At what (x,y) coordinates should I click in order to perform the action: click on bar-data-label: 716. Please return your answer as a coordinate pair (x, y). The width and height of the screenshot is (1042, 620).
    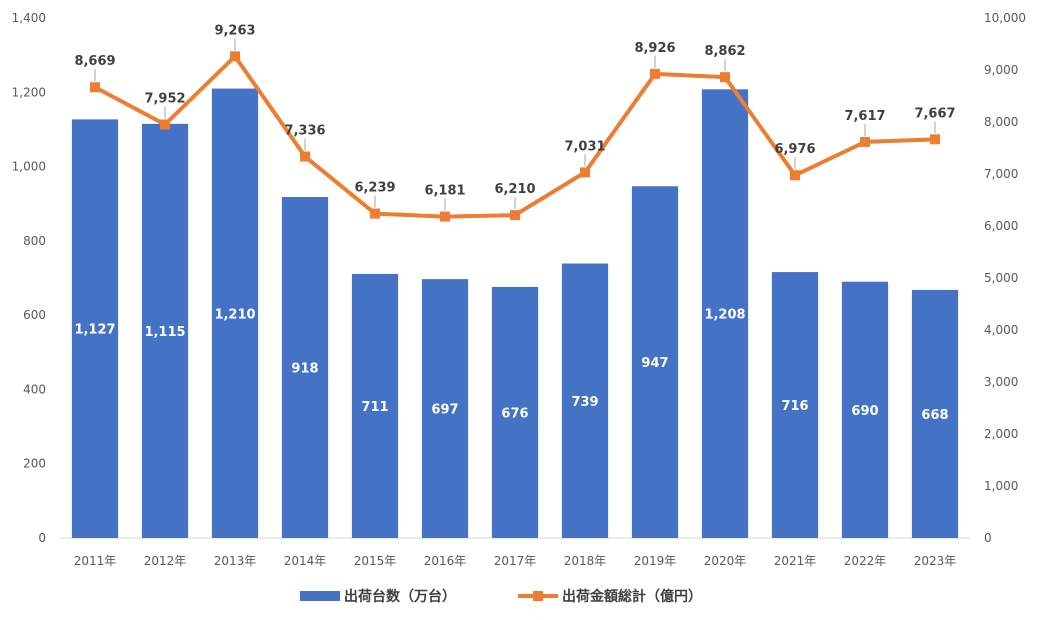
    Looking at the image, I should click on (794, 406).